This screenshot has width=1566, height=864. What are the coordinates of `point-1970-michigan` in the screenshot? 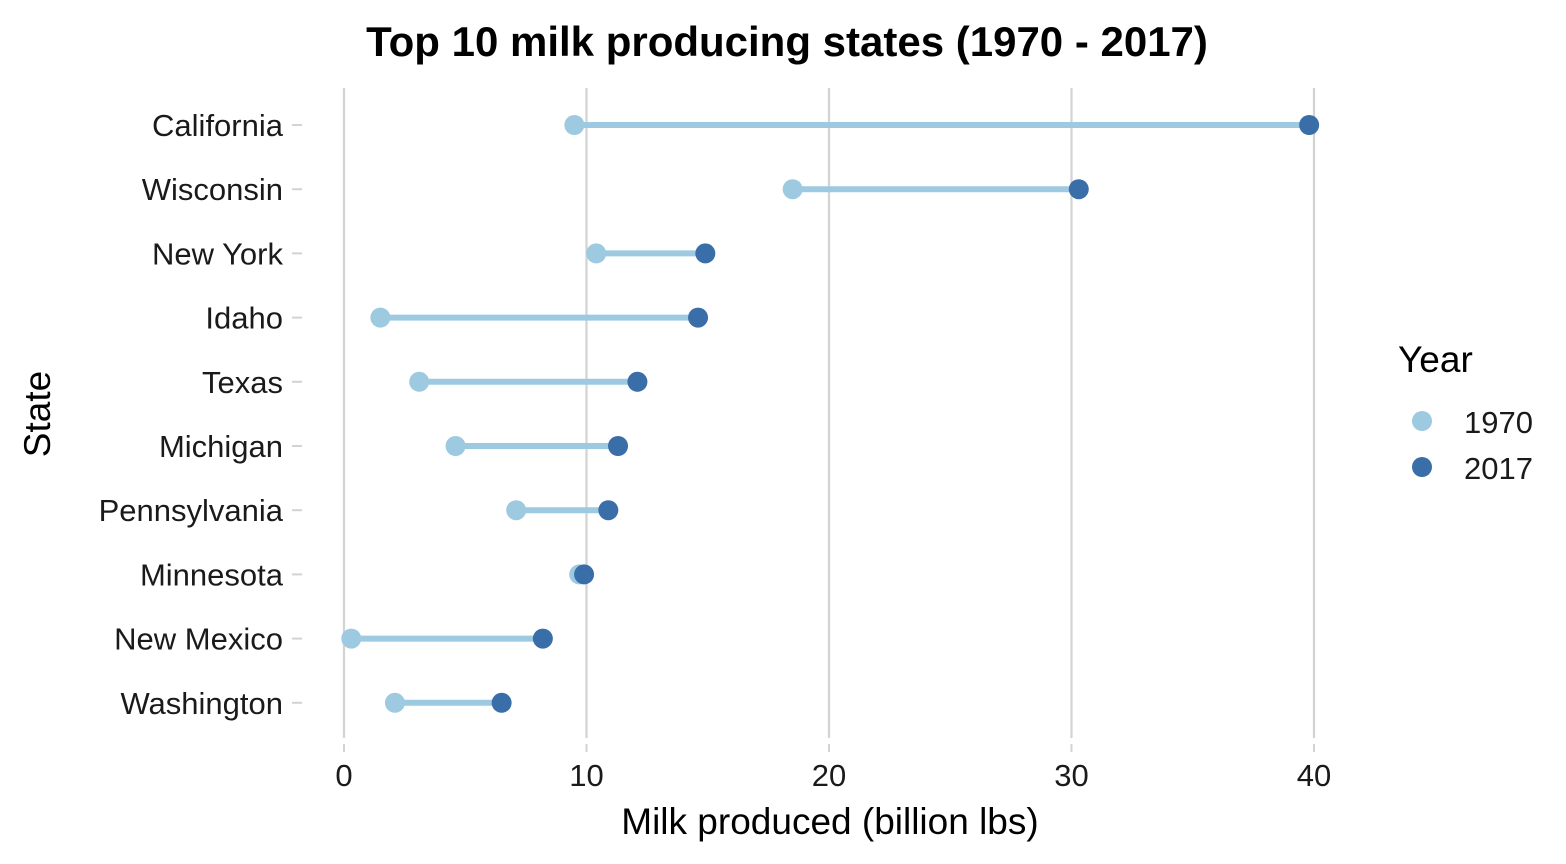 It's located at (455, 446).